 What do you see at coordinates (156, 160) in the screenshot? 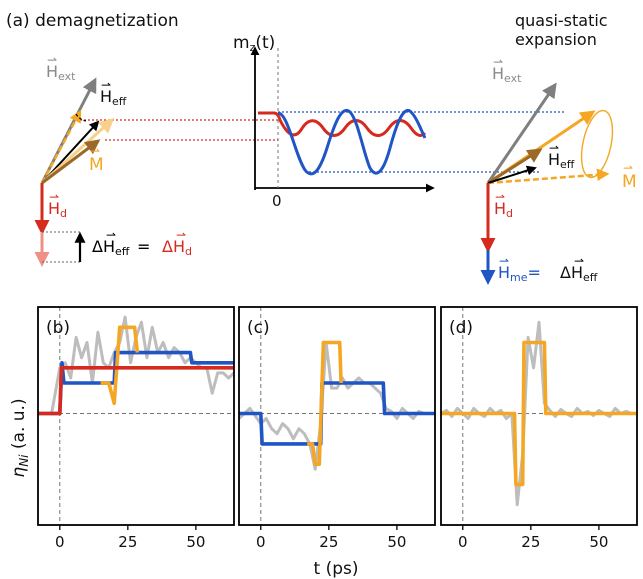
I see `left-vector-diagram: Hext ⇀ Heff ⇀ M ⇀ Hd ⇀ ΔHeff ⇀ = ΔHd ⇀` at bounding box center [156, 160].